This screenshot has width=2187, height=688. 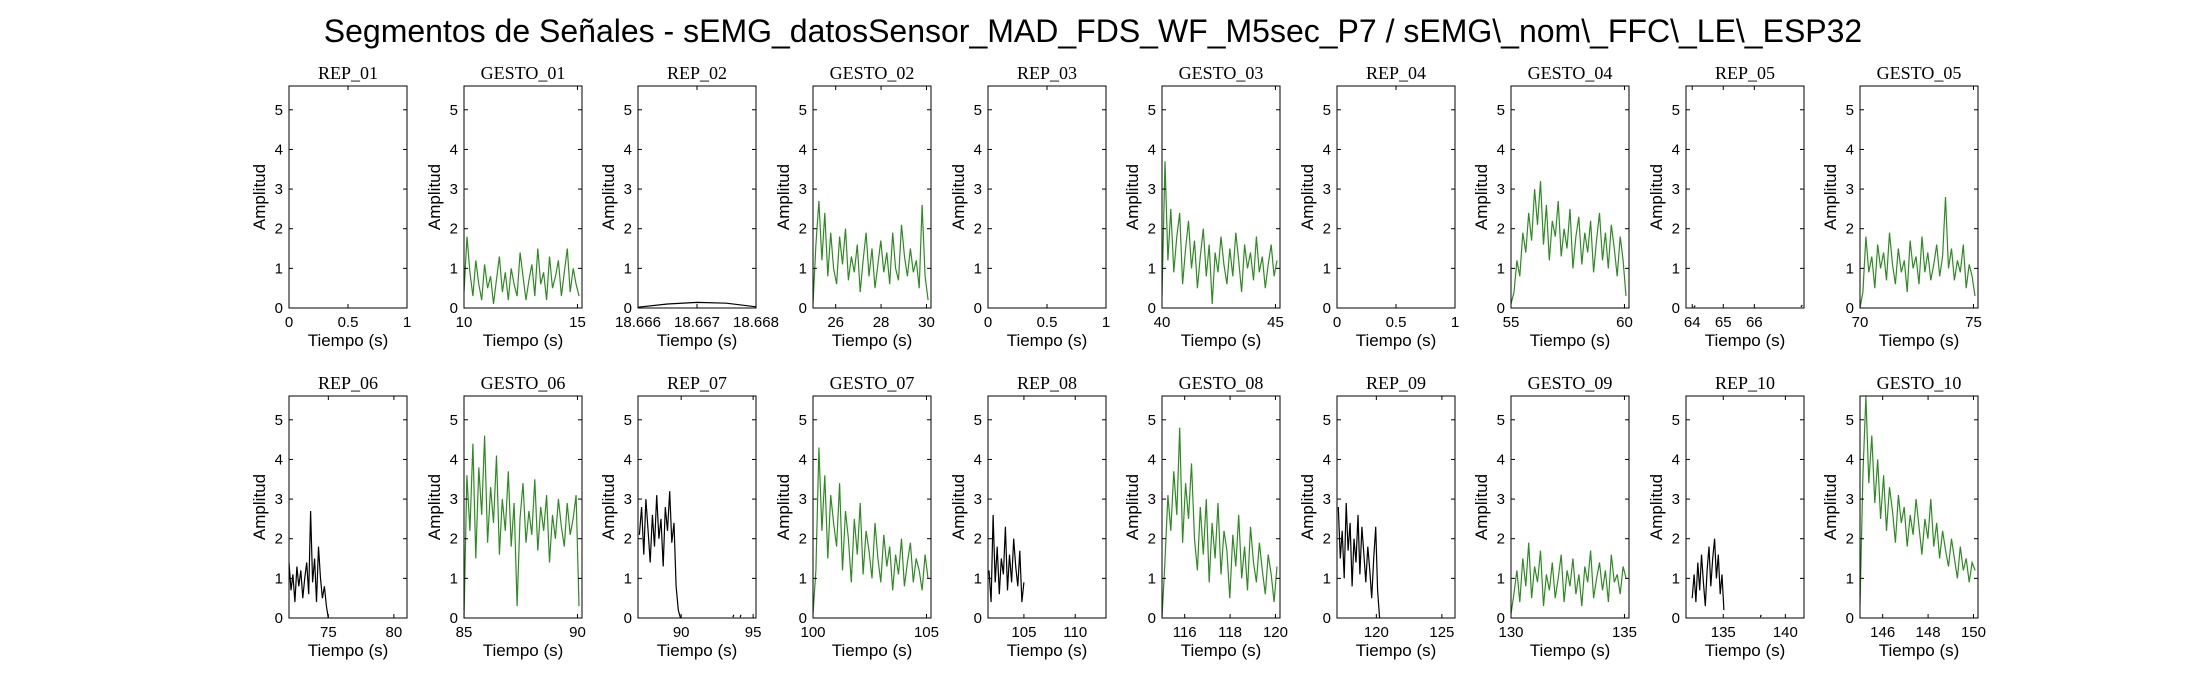 I want to click on x-tick-label: 118, so click(x=1230, y=632).